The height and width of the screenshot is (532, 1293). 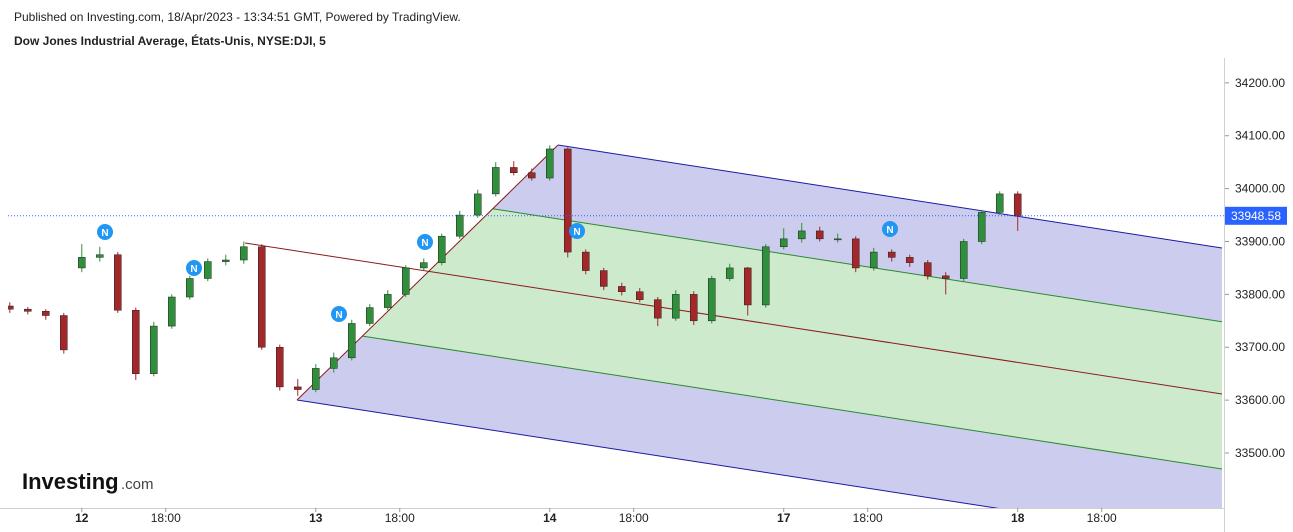 I want to click on upper-tine, so click(x=889, y=196).